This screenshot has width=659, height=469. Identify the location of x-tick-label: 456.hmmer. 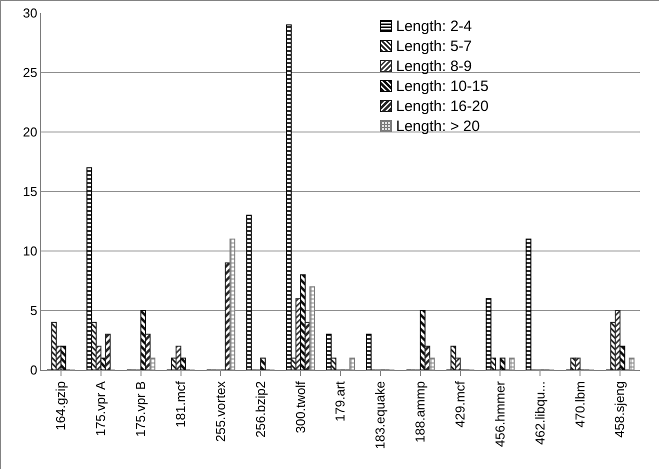
(500, 413).